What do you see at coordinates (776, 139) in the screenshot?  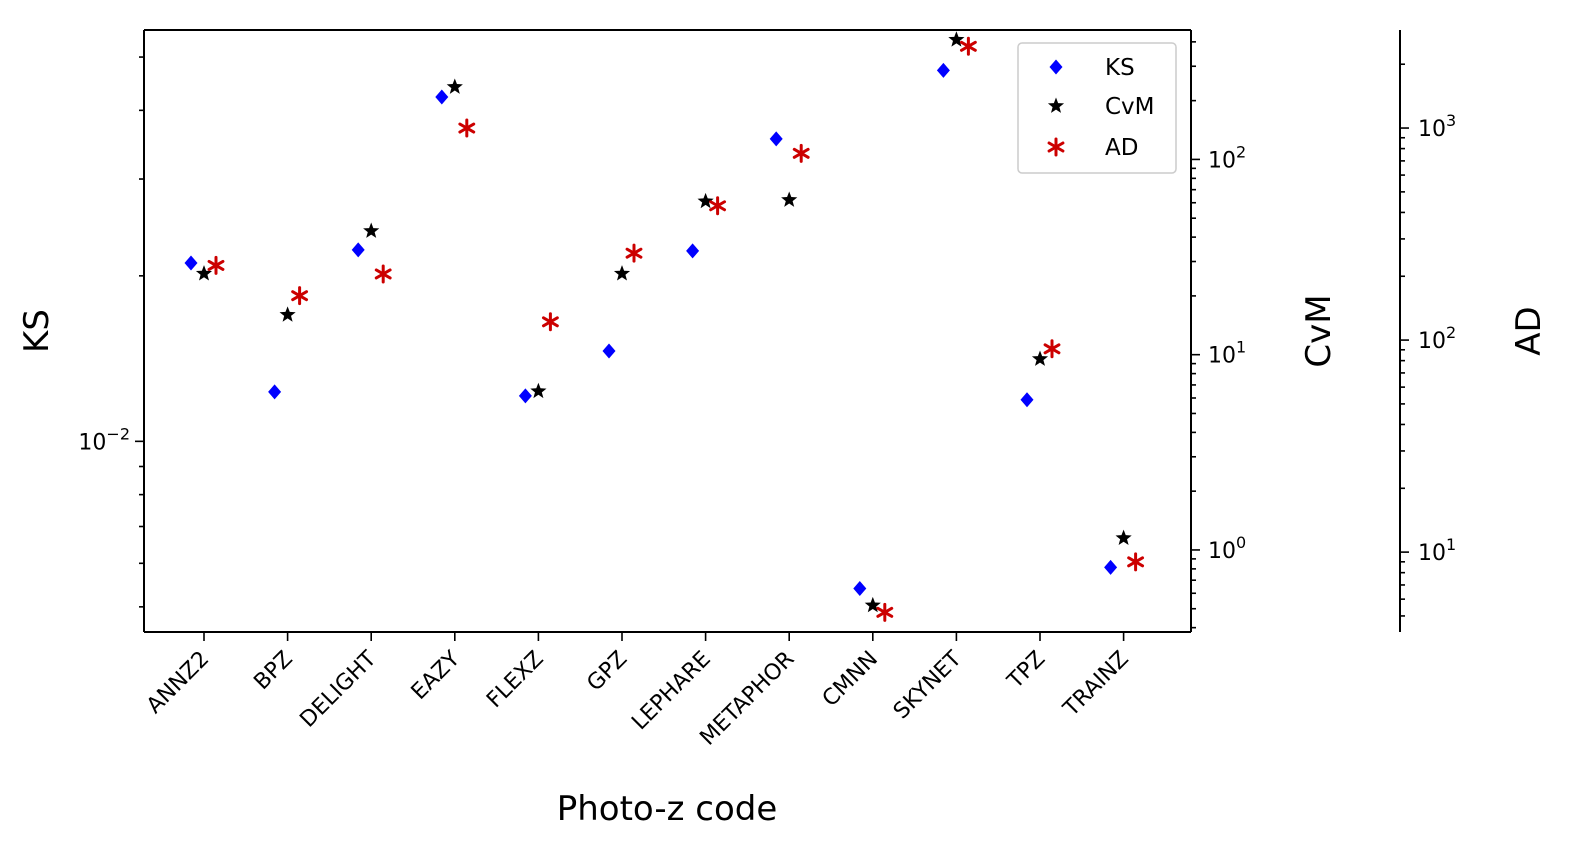 I see `ks-point-metaphor` at bounding box center [776, 139].